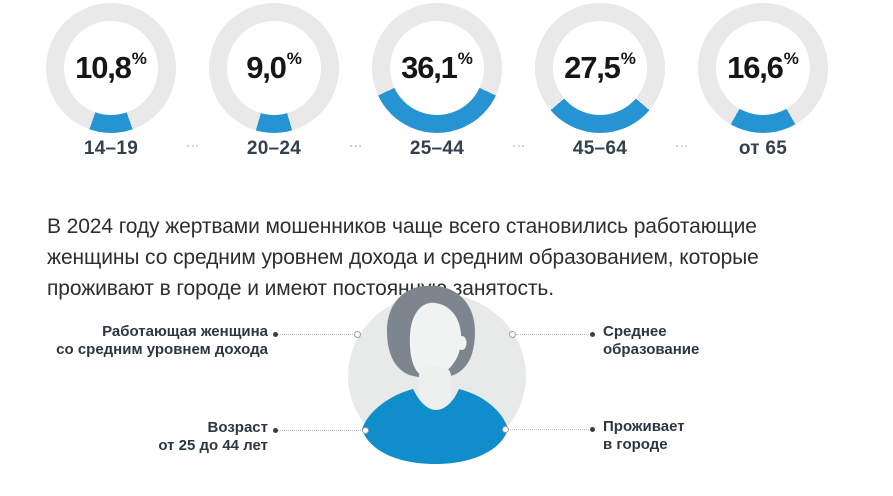 The image size is (893, 496). What do you see at coordinates (592, 67) in the screenshot?
I see `donut-value: 27,5` at bounding box center [592, 67].